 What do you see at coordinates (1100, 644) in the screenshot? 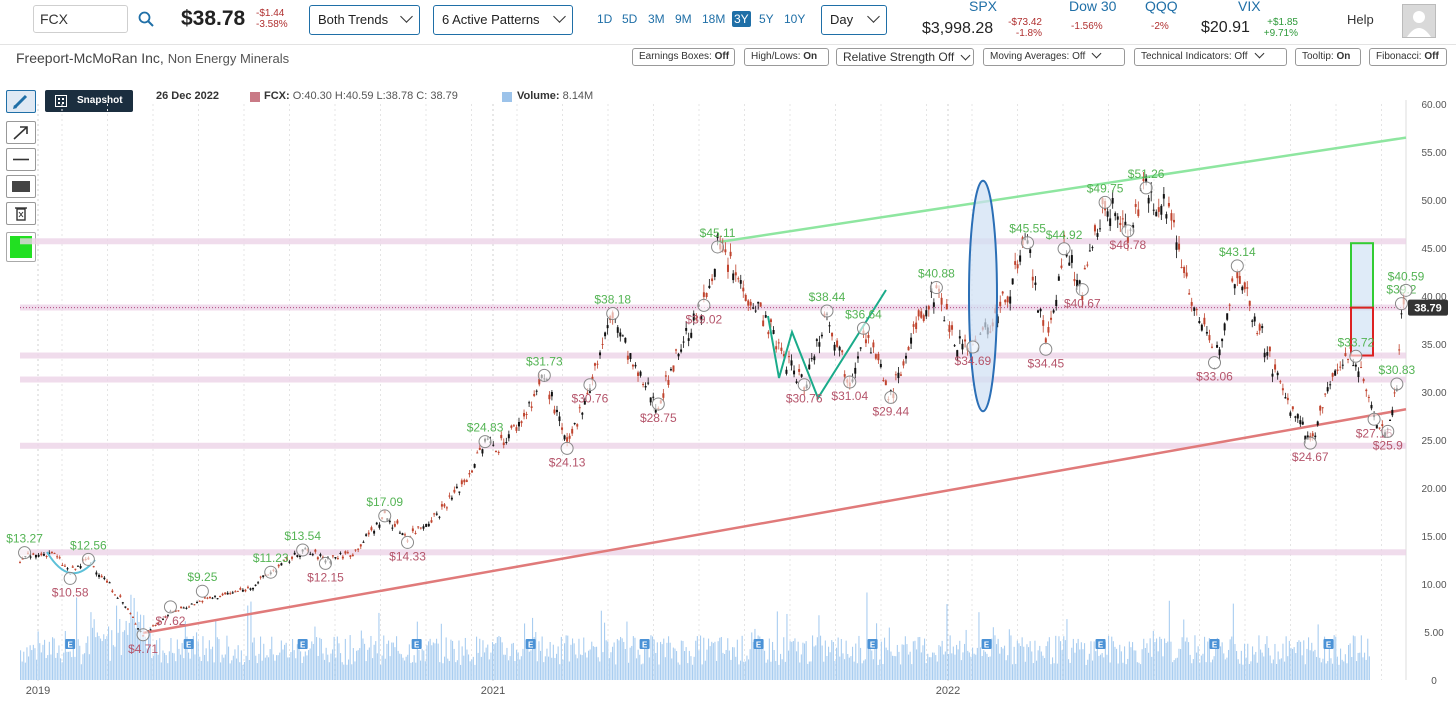
I see `earnings-marker` at bounding box center [1100, 644].